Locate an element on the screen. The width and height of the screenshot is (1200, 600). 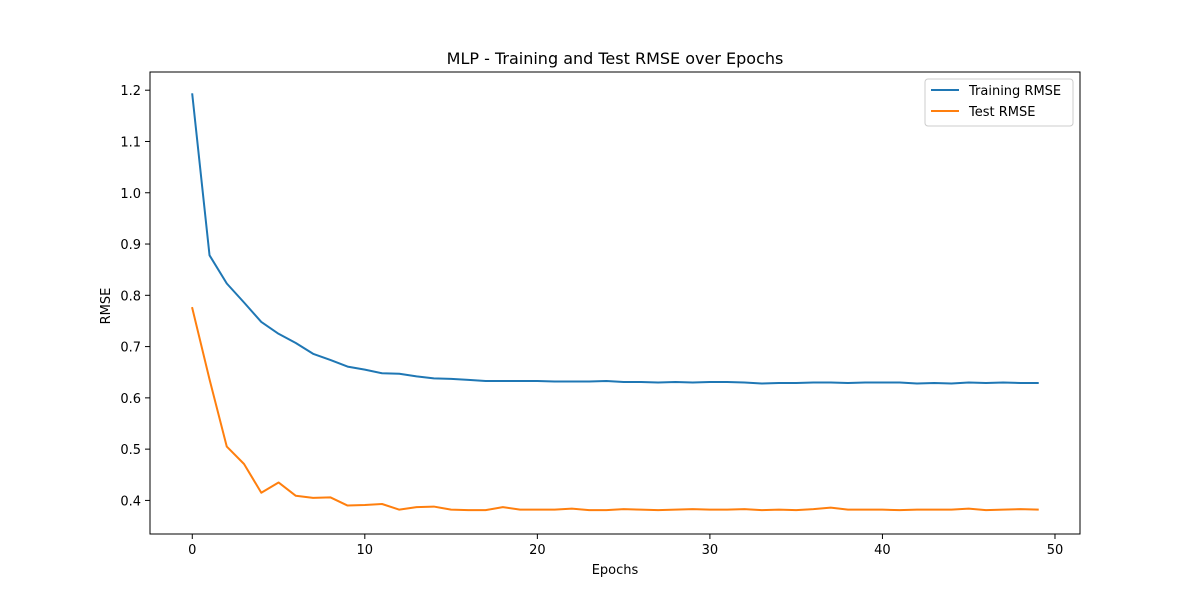
y-tick-label: 0.8 is located at coordinates (130, 296).